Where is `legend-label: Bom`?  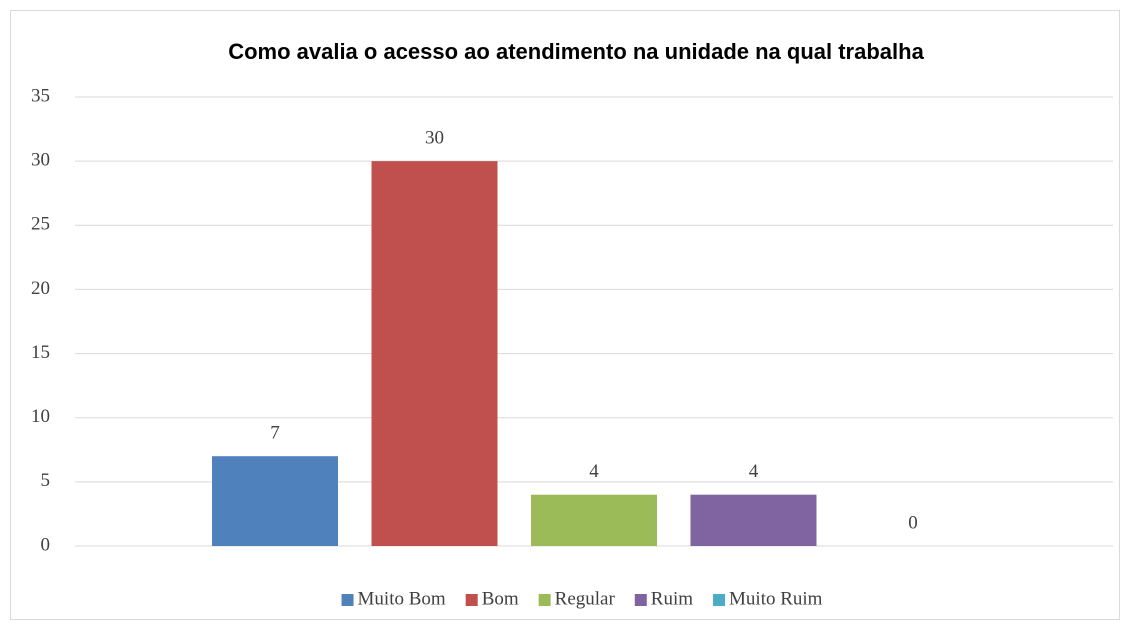
legend-label: Bom is located at coordinates (500, 598).